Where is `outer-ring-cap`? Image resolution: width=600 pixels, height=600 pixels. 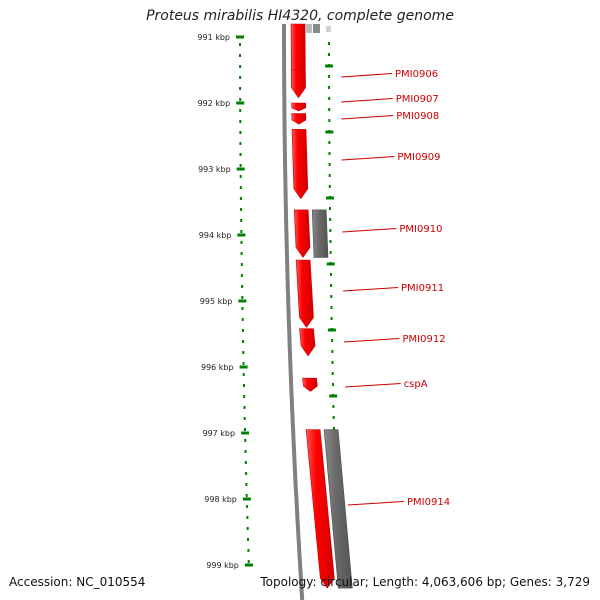
outer-ring-cap is located at coordinates (328, 29).